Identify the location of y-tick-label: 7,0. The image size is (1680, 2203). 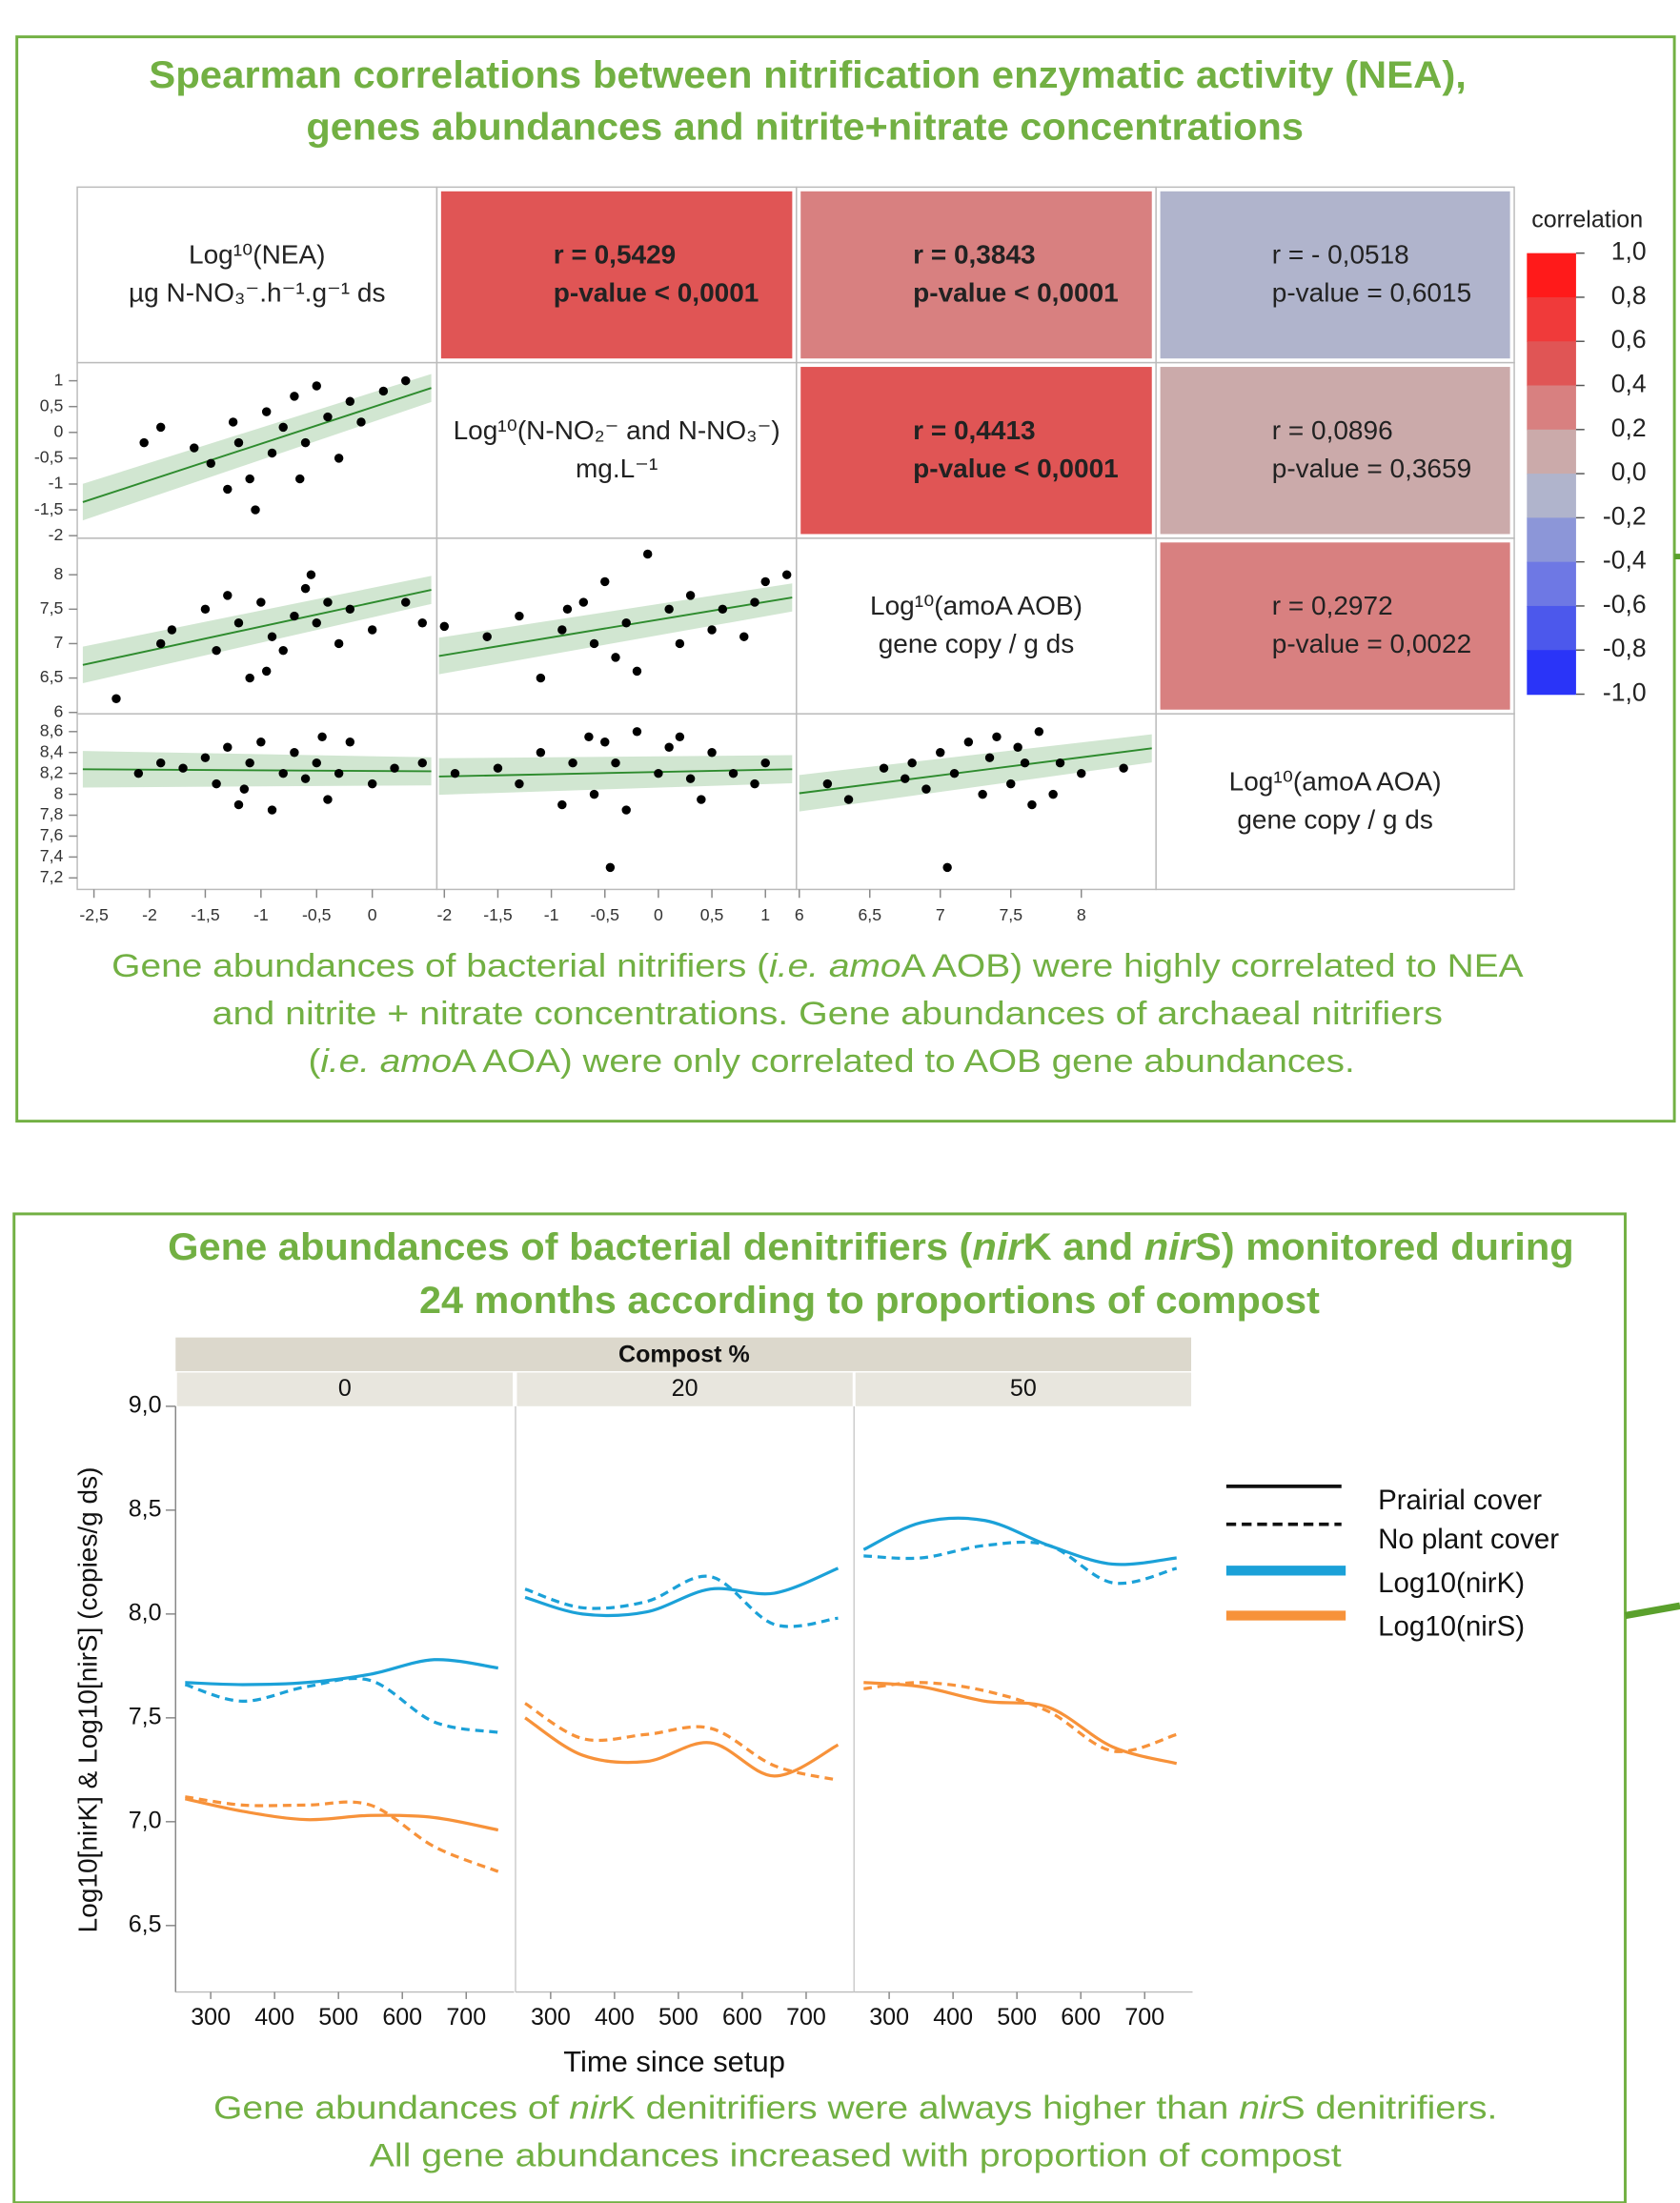
(146, 1820).